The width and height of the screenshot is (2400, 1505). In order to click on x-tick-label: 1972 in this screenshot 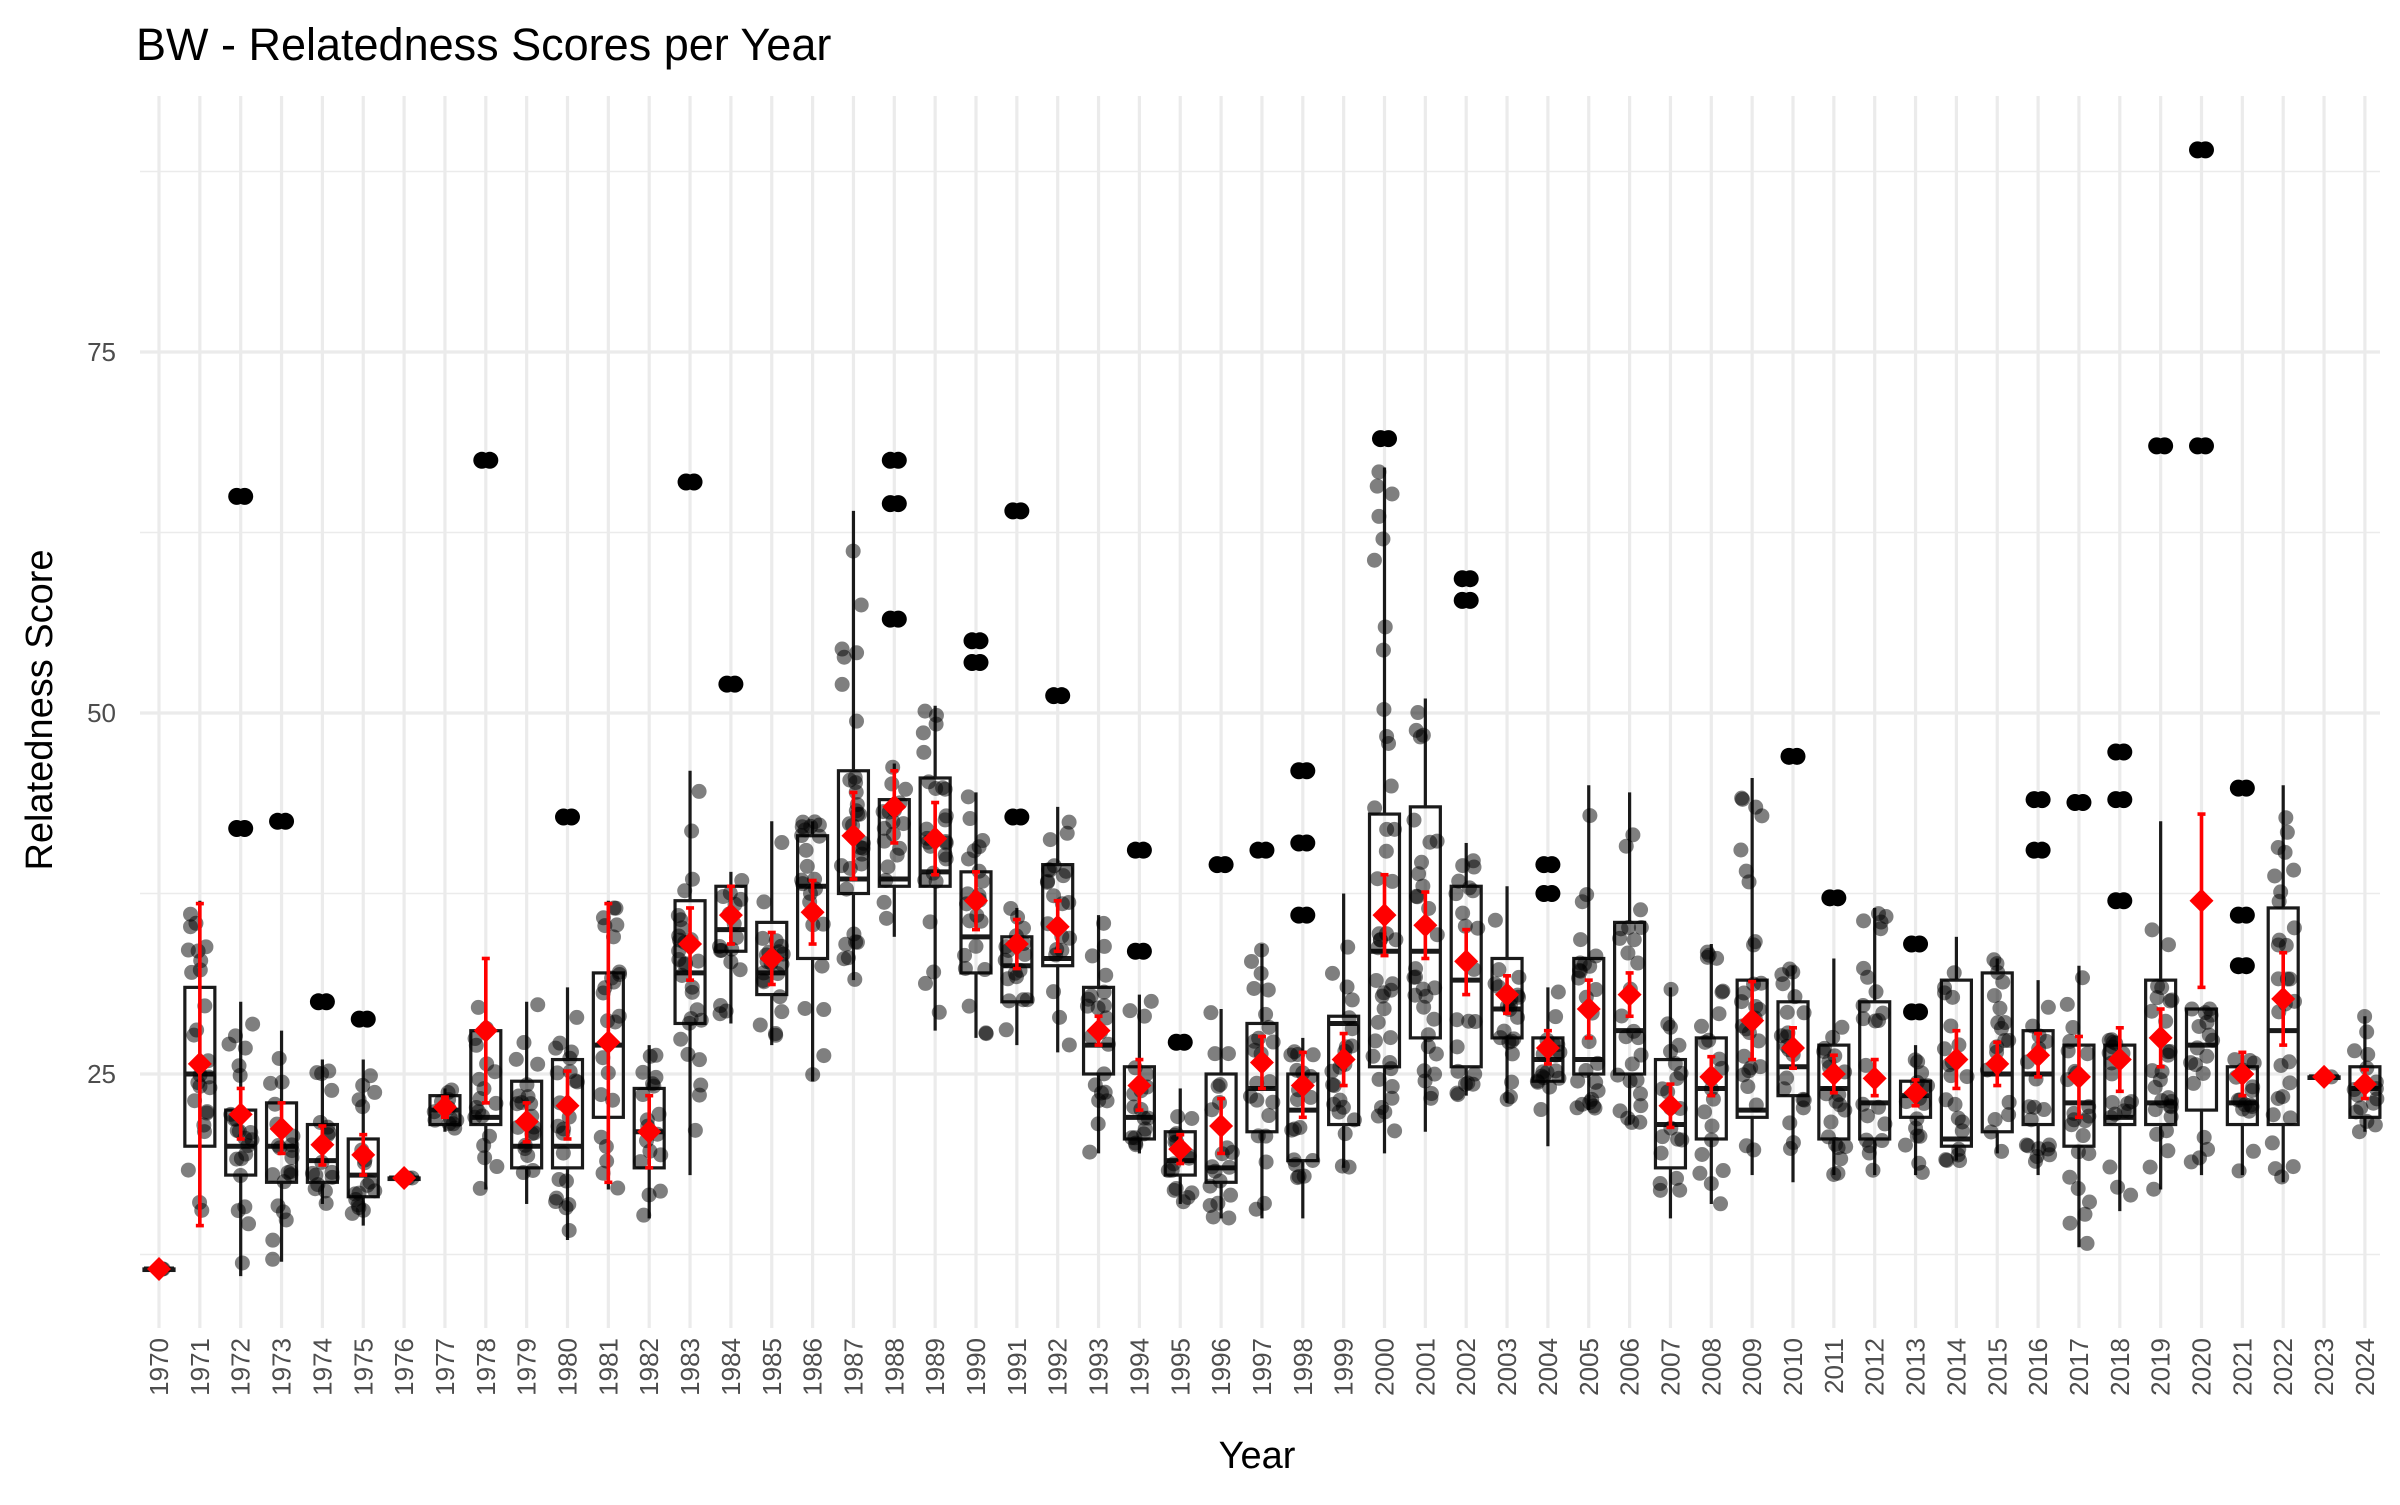, I will do `click(241, 1367)`.